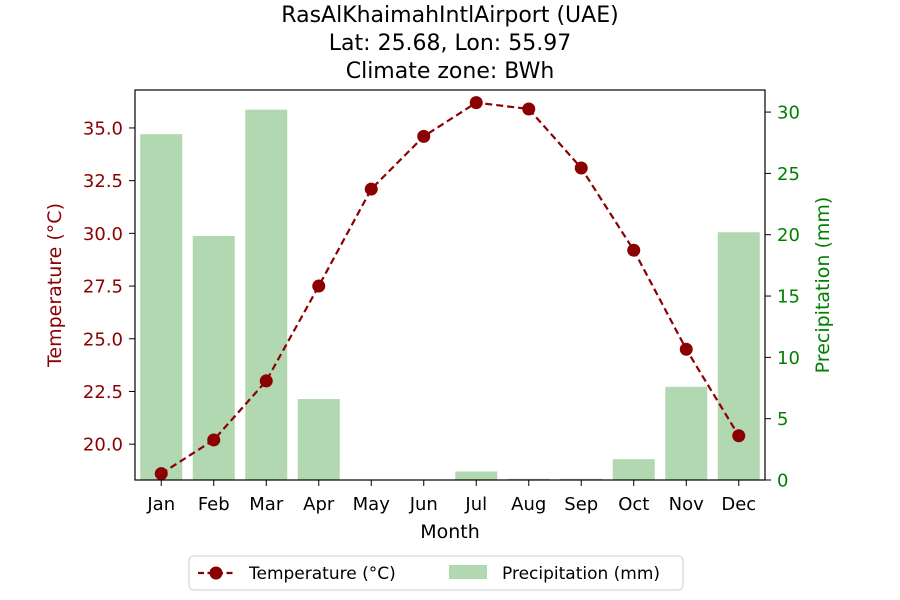 Image resolution: width=900 pixels, height=600 pixels. I want to click on legend: Temperature (°C) Precipitation (mm), so click(436, 573).